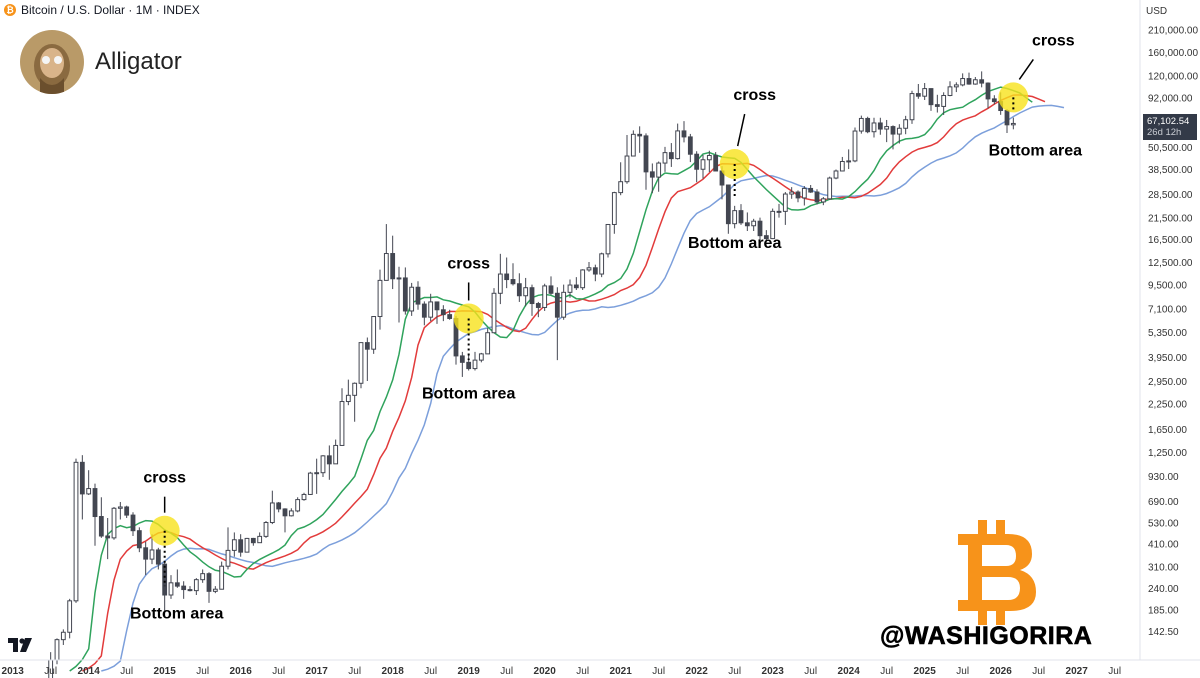 The width and height of the screenshot is (1200, 678). Describe the element at coordinates (164, 478) in the screenshot. I see `cross-label: cross` at that location.